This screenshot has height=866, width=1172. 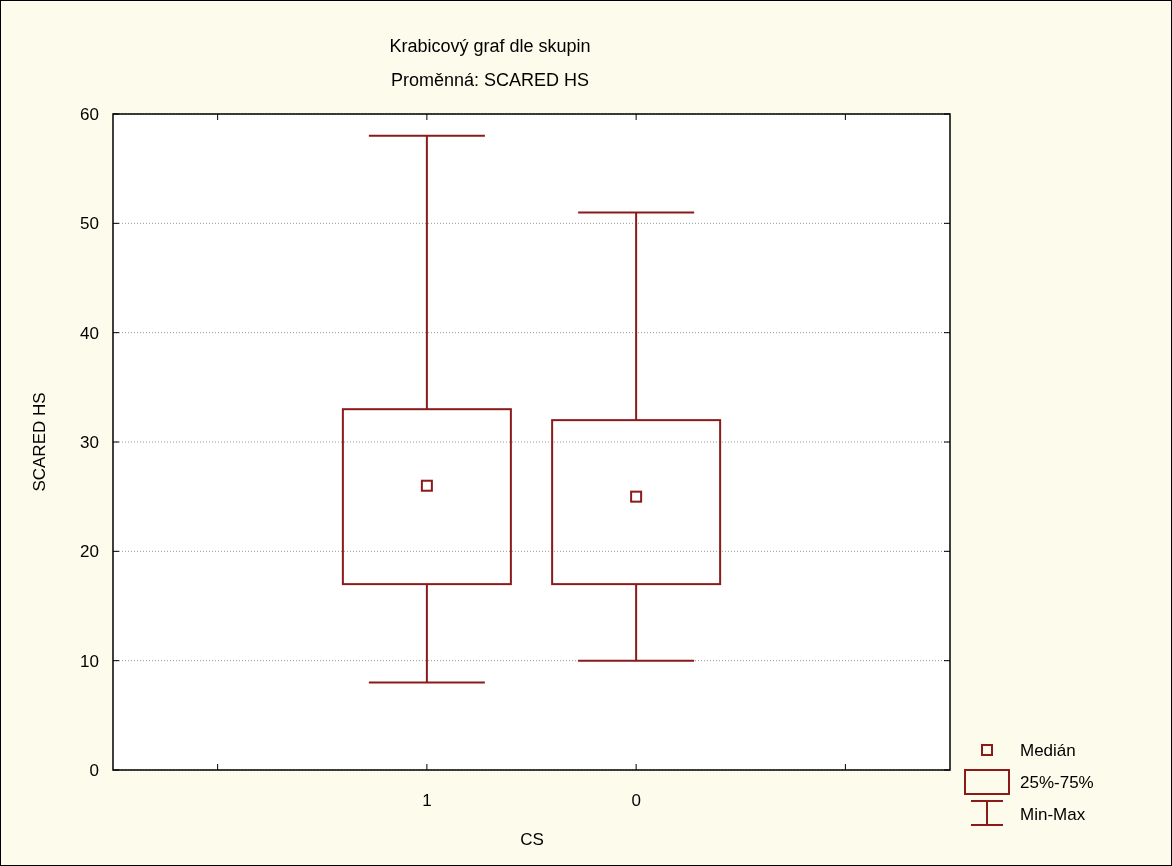 I want to click on text: Medián, so click(x=1048, y=750).